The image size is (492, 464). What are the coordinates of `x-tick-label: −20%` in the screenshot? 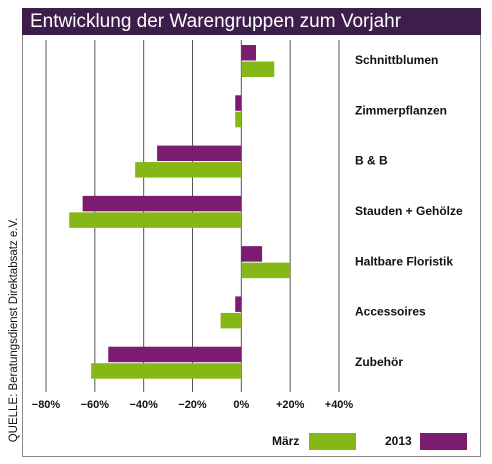 It's located at (192, 405).